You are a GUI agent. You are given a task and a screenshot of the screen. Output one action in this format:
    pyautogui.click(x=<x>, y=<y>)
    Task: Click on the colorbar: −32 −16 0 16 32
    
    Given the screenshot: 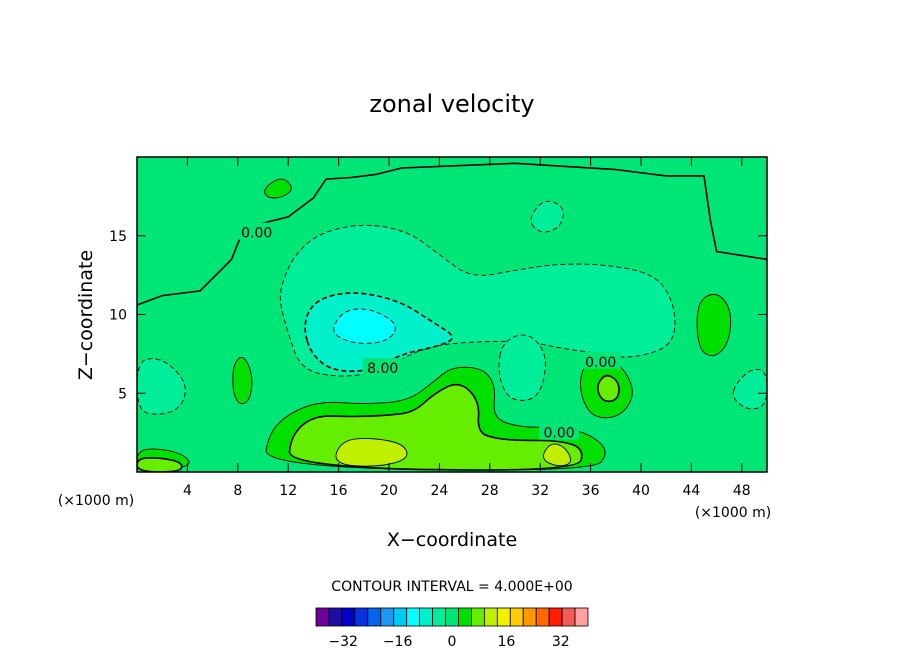 What is the action you would take?
    pyautogui.click(x=452, y=628)
    